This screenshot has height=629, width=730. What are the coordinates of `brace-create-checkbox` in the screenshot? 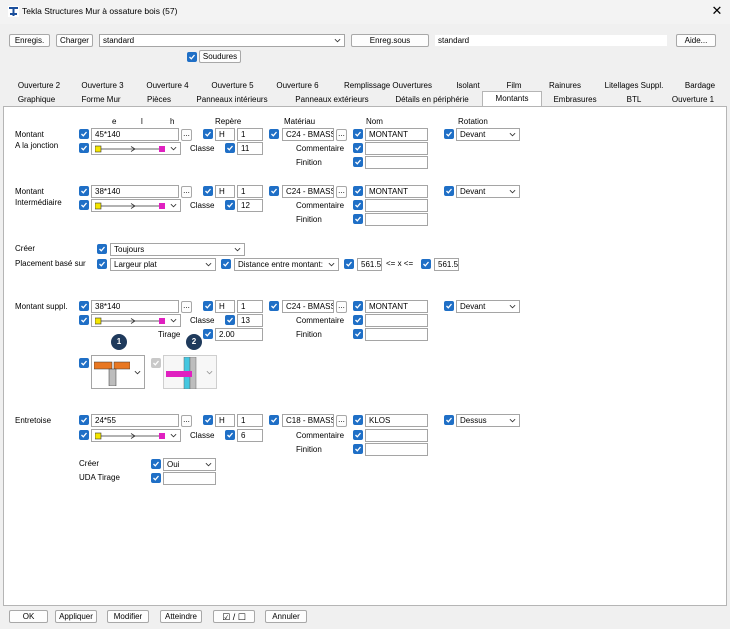 It's located at (156, 464).